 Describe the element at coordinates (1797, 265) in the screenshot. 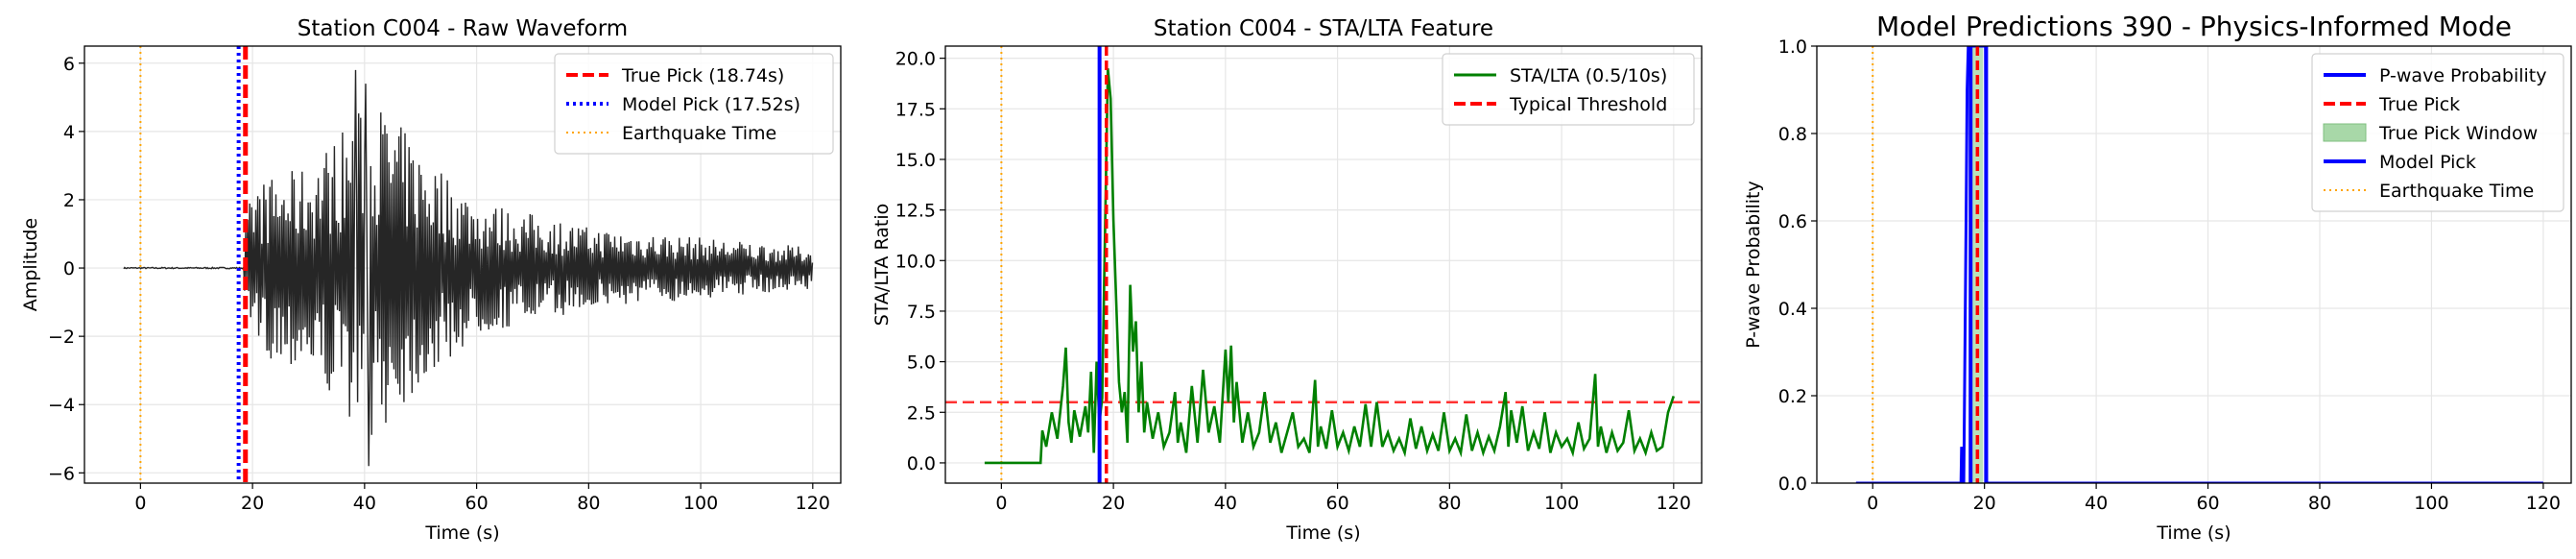

I see `y-ticks: 0.0 0.2 0.4 0.6 0.8 1.0` at that location.